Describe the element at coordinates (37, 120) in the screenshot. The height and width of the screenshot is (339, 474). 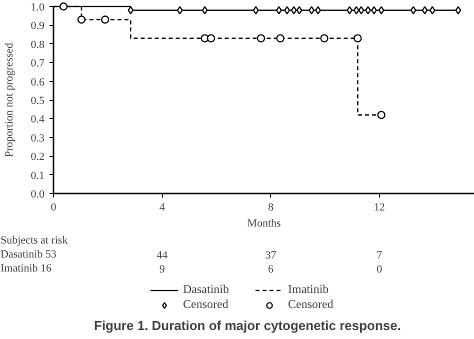
I see `y-tick-label: 0.4` at that location.